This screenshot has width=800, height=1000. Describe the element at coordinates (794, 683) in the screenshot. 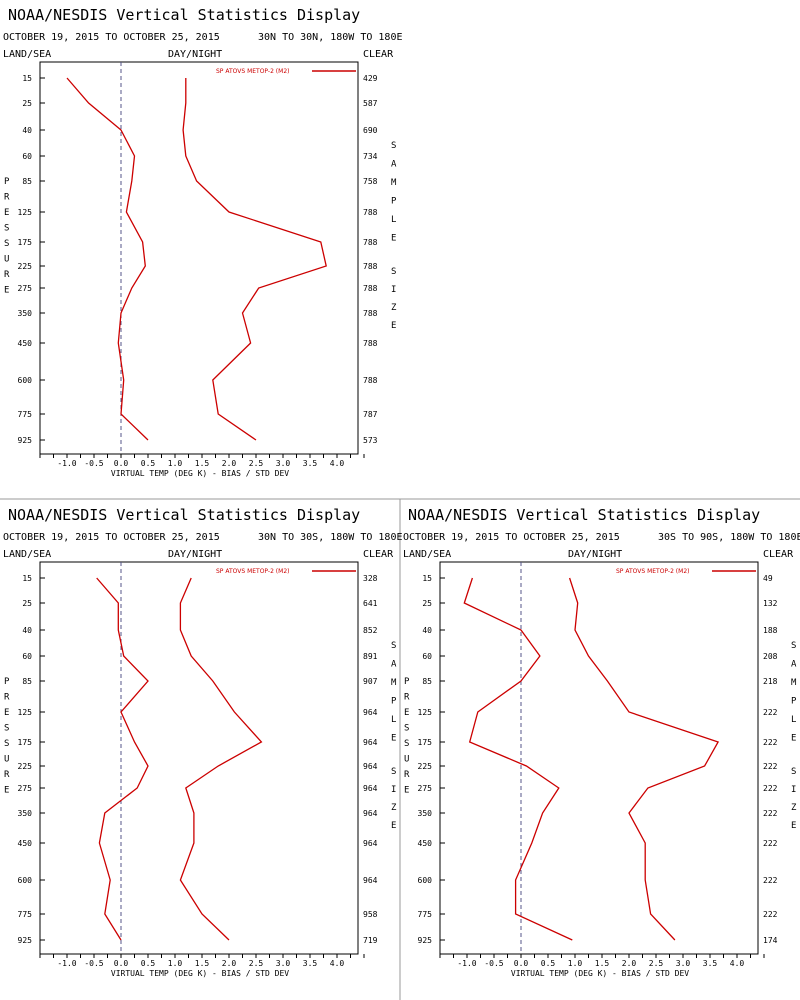

I see `sample-axis-letter: M` at that location.